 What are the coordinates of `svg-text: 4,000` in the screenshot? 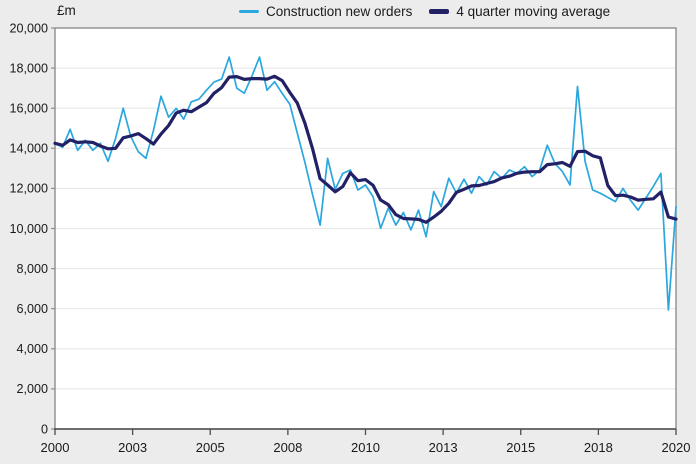 It's located at (32, 349).